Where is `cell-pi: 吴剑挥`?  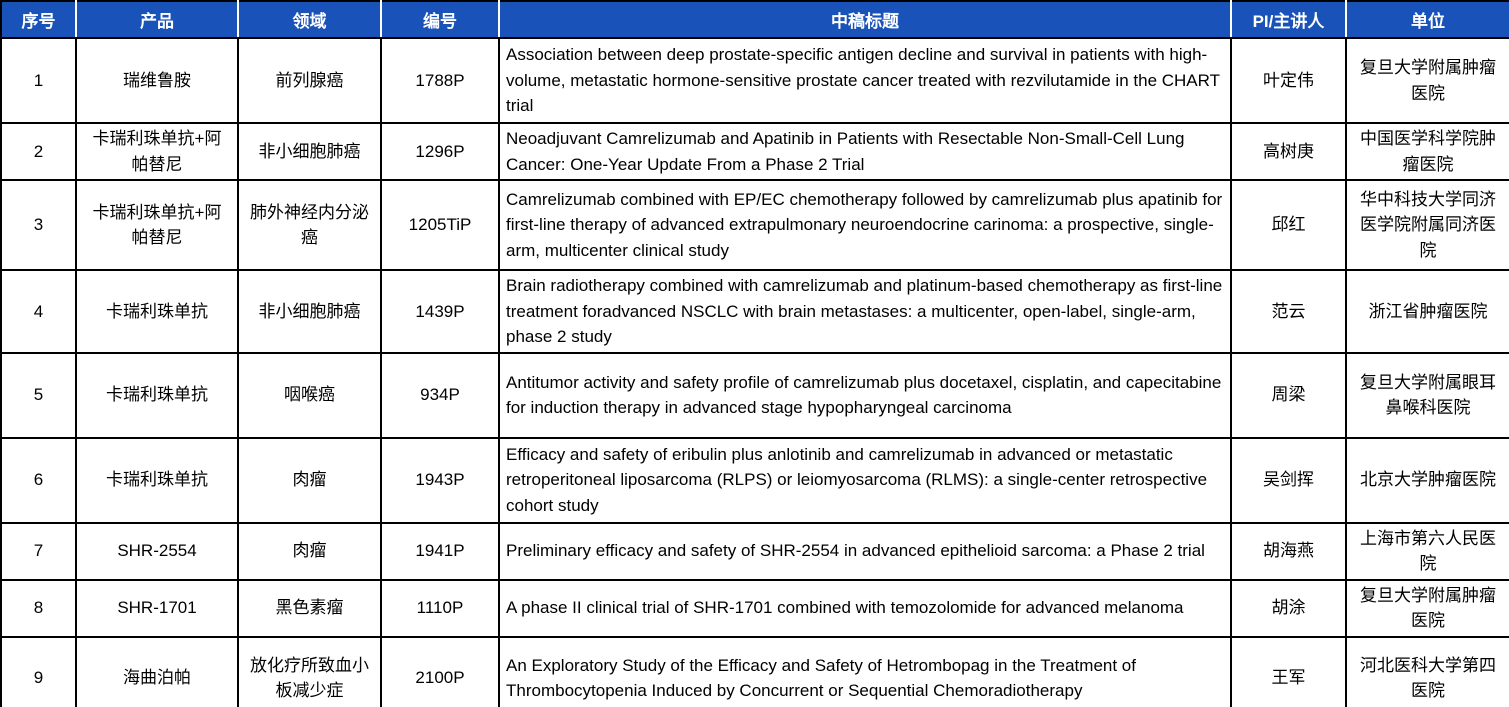 cell-pi: 吴剑挥 is located at coordinates (1288, 480).